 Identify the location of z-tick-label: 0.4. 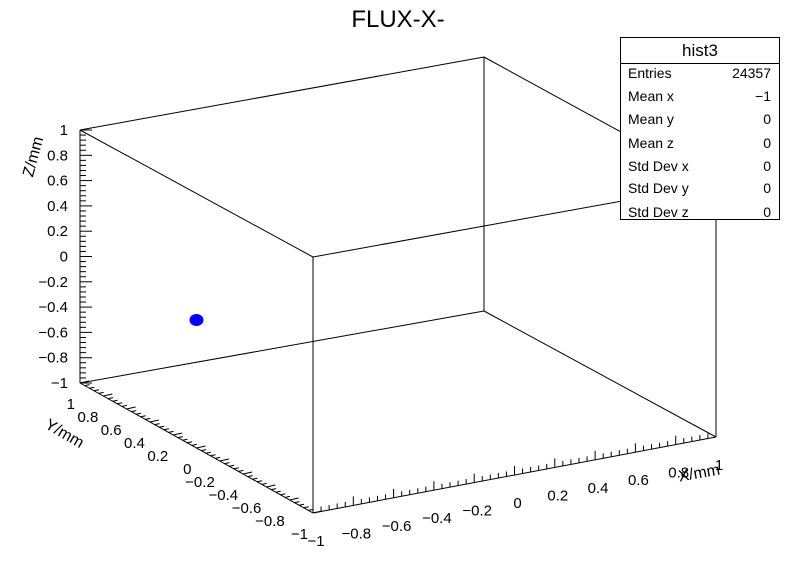
(57, 206).